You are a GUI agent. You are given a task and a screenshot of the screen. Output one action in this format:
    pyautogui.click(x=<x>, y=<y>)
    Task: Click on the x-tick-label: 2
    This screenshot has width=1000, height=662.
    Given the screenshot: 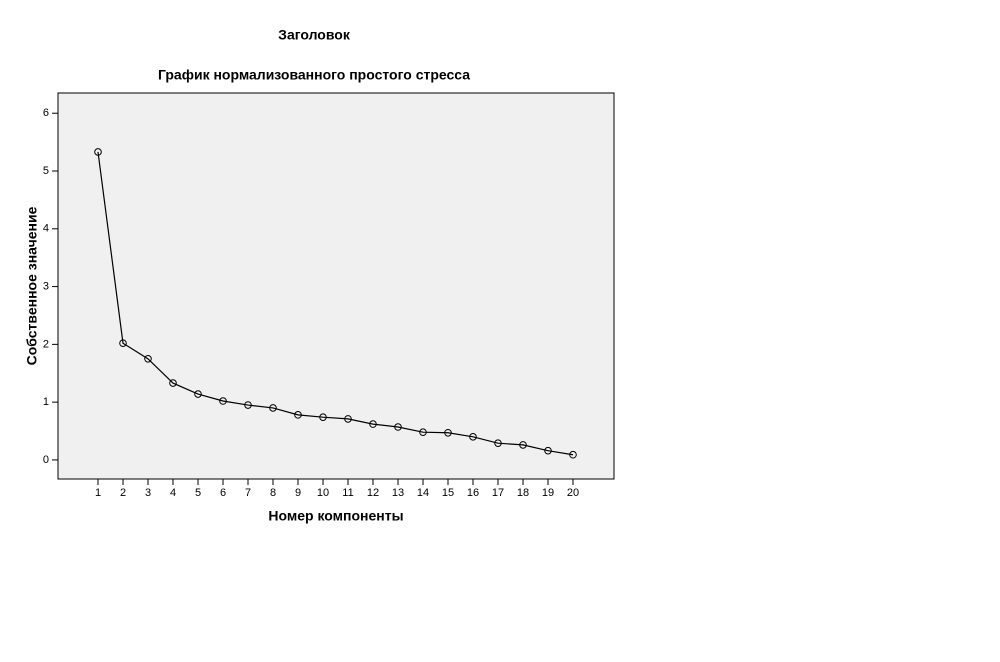 What is the action you would take?
    pyautogui.click(x=123, y=493)
    